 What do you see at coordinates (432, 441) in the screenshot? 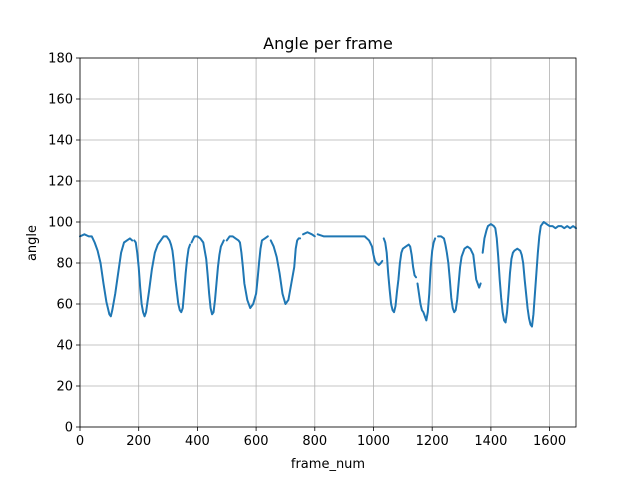
I see `x-tick-label: 1200` at bounding box center [432, 441].